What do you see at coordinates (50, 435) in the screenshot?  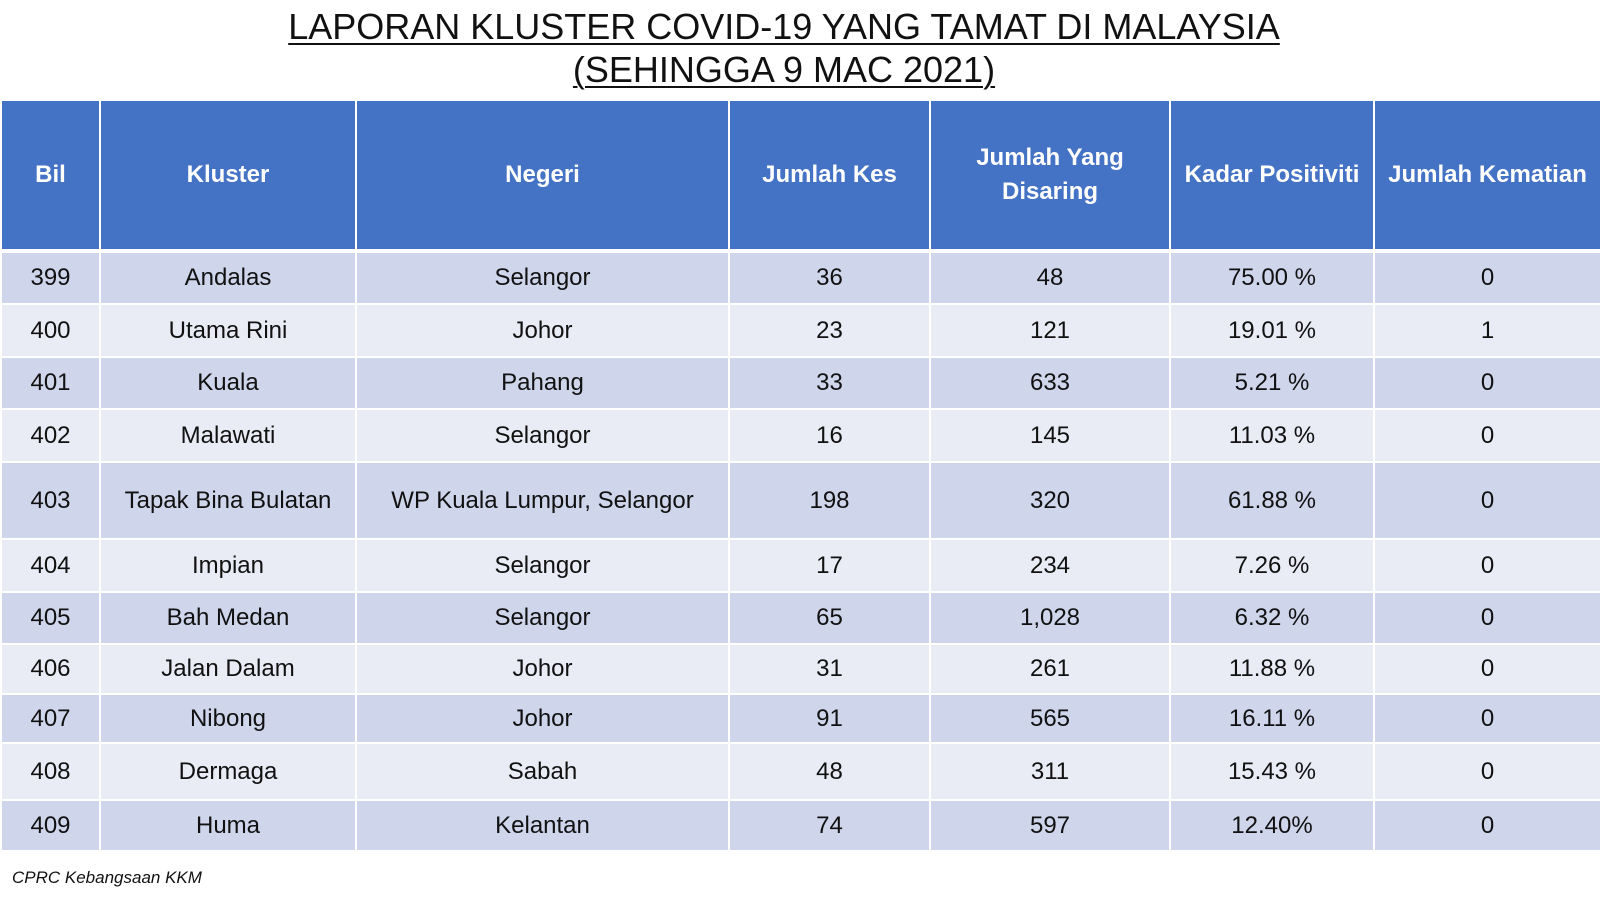 I see `cell-bil: 402` at bounding box center [50, 435].